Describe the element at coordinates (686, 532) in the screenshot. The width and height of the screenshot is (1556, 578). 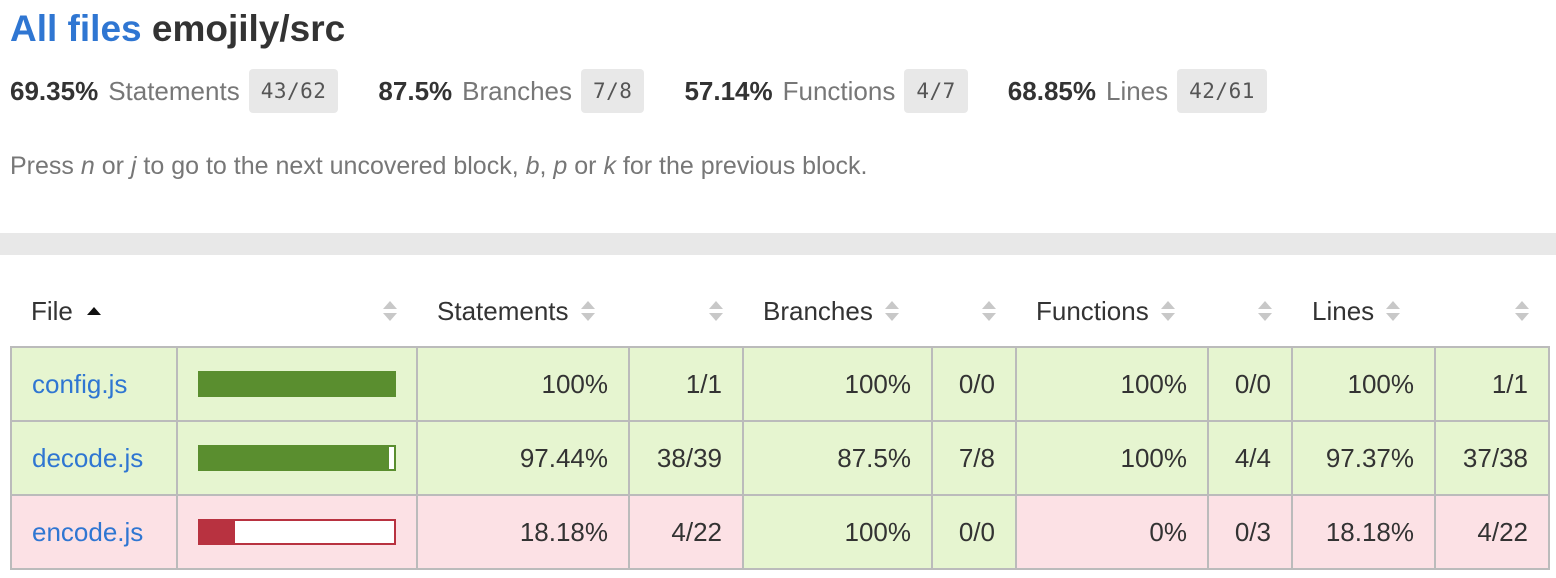
I see `statements-fraction: 4/22` at that location.